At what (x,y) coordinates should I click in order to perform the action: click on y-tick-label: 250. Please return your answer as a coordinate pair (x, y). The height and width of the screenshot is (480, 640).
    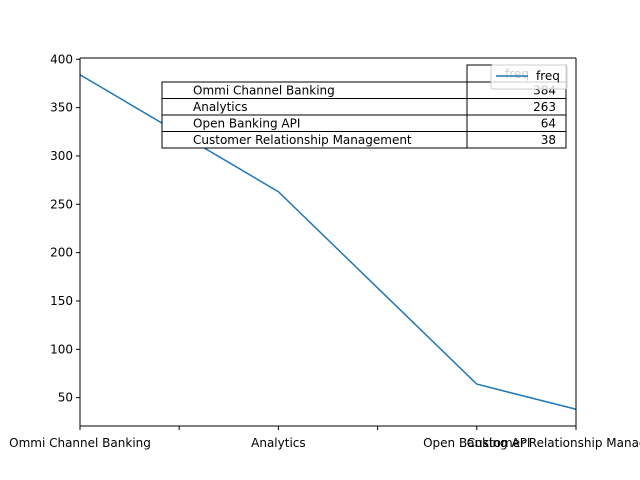
    Looking at the image, I should click on (61, 204).